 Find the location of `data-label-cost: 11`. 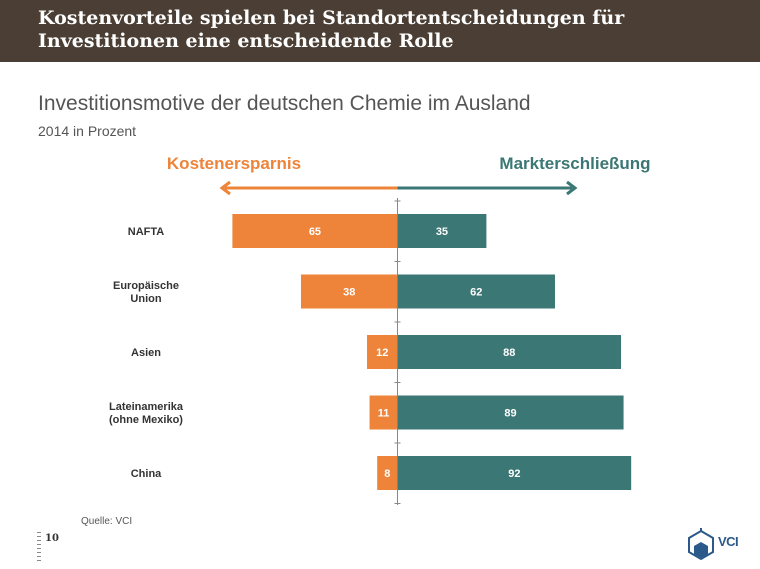

data-label-cost: 11 is located at coordinates (384, 414).